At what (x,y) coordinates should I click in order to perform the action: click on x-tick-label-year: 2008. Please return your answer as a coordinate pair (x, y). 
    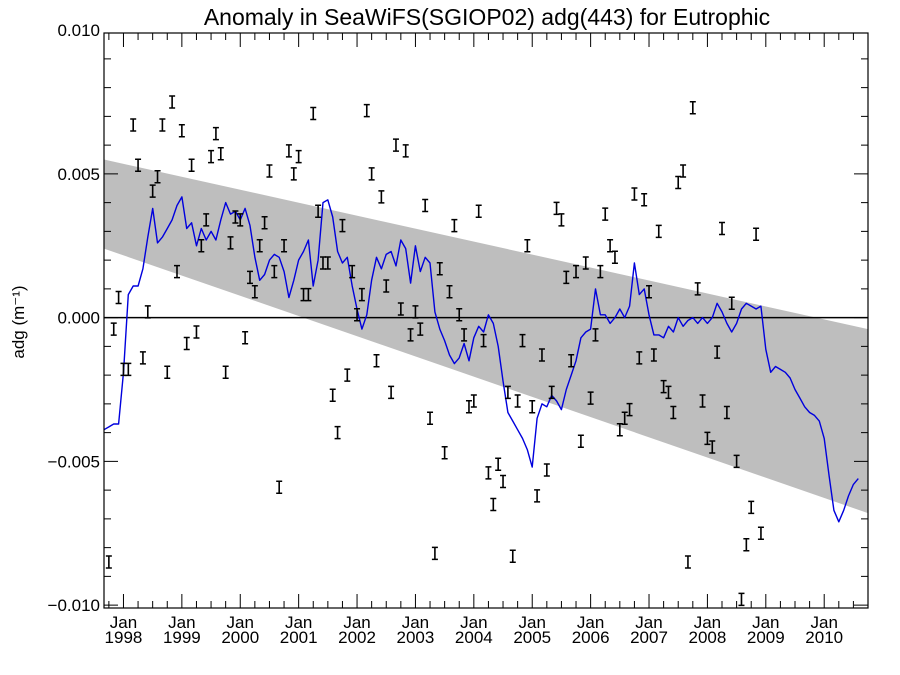
    Looking at the image, I should click on (707, 637).